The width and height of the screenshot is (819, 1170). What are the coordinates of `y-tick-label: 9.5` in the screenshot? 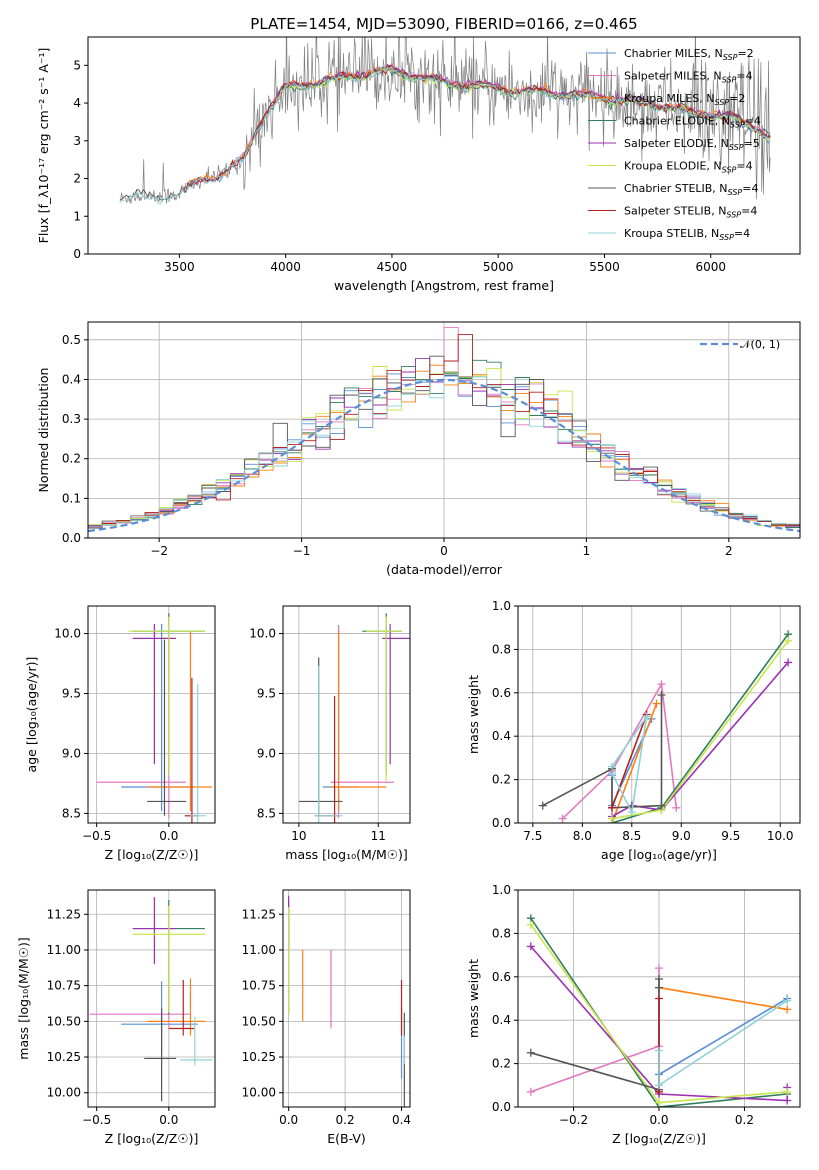 It's located at (266, 694).